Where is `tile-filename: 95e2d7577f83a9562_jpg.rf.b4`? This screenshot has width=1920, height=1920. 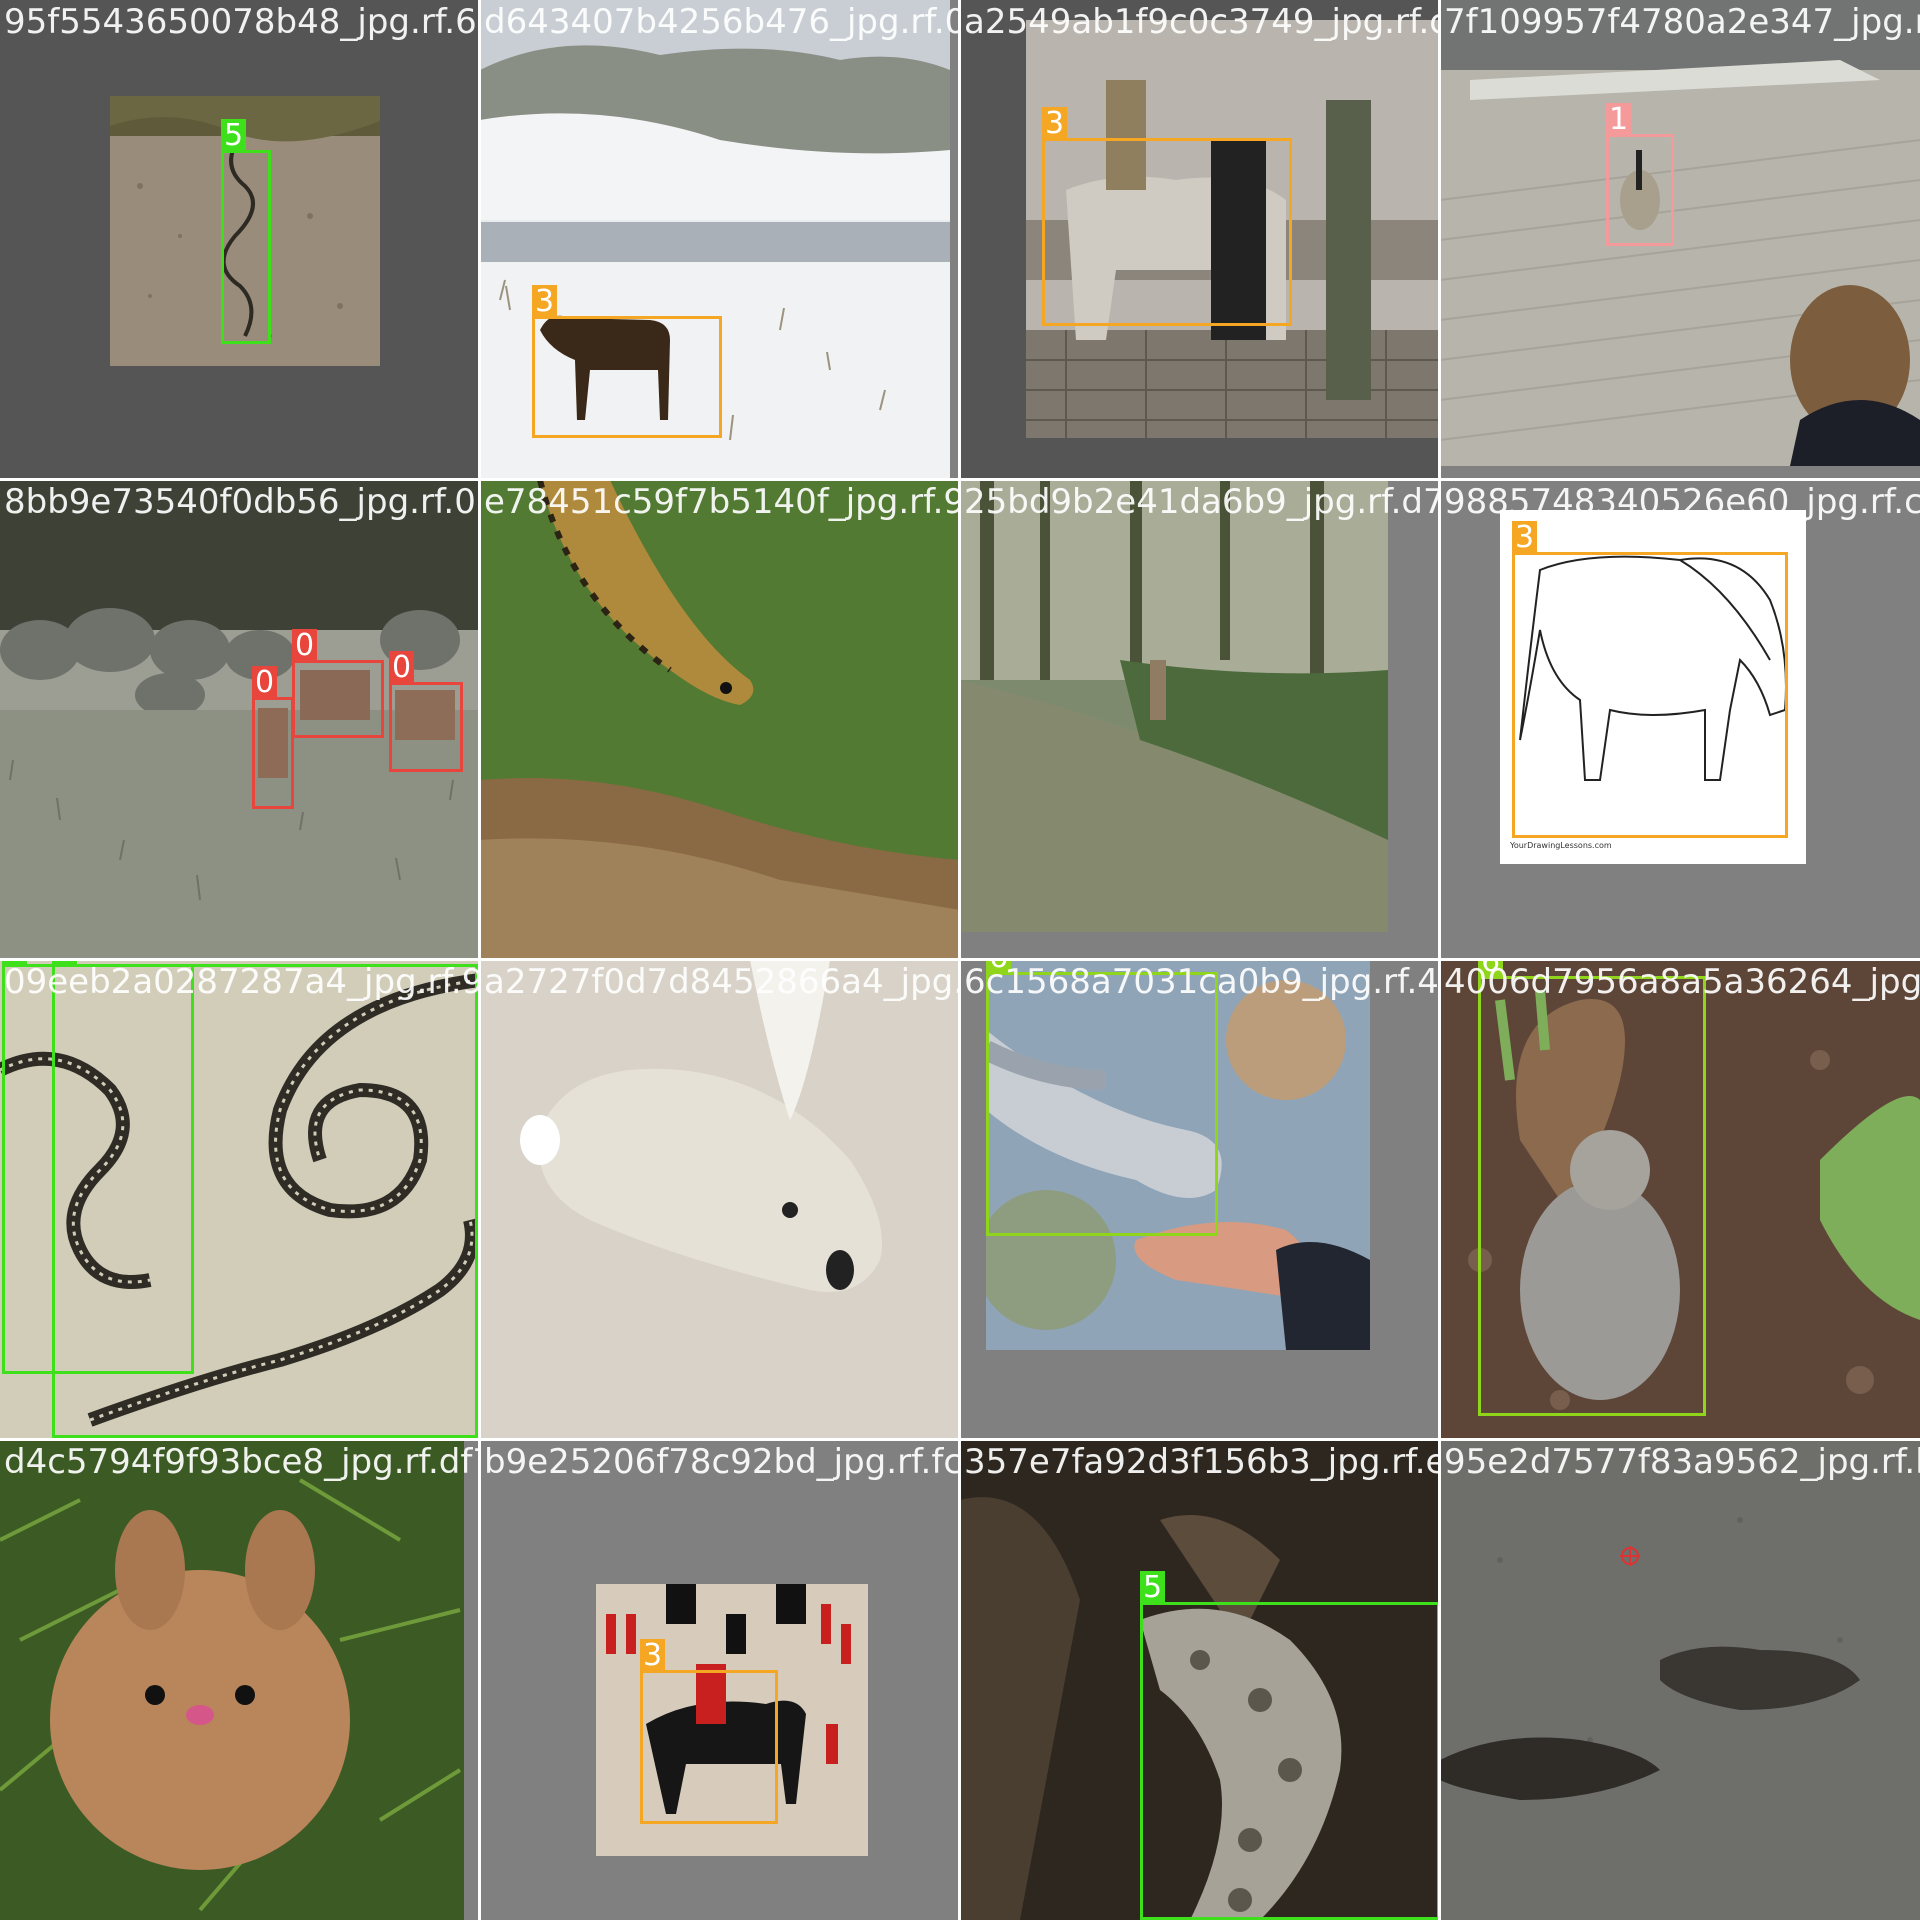 tile-filename: 95e2d7577f83a9562_jpg.rf.b4 is located at coordinates (1682, 1462).